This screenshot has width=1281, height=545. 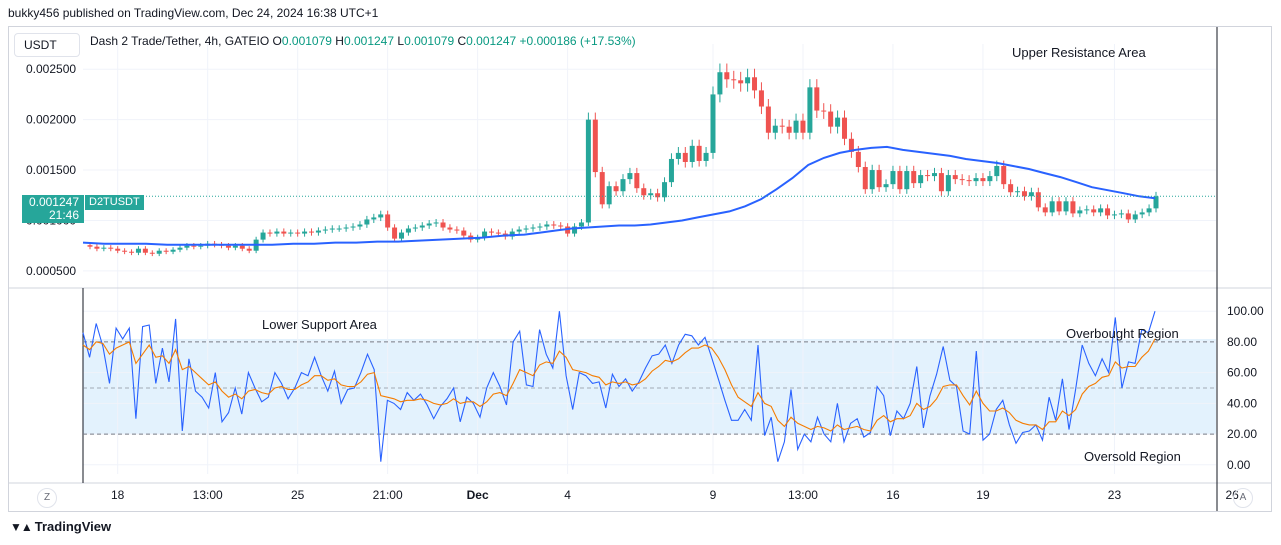 What do you see at coordinates (53, 209) in the screenshot?
I see `last-price-tag: 0.001247 21:46` at bounding box center [53, 209].